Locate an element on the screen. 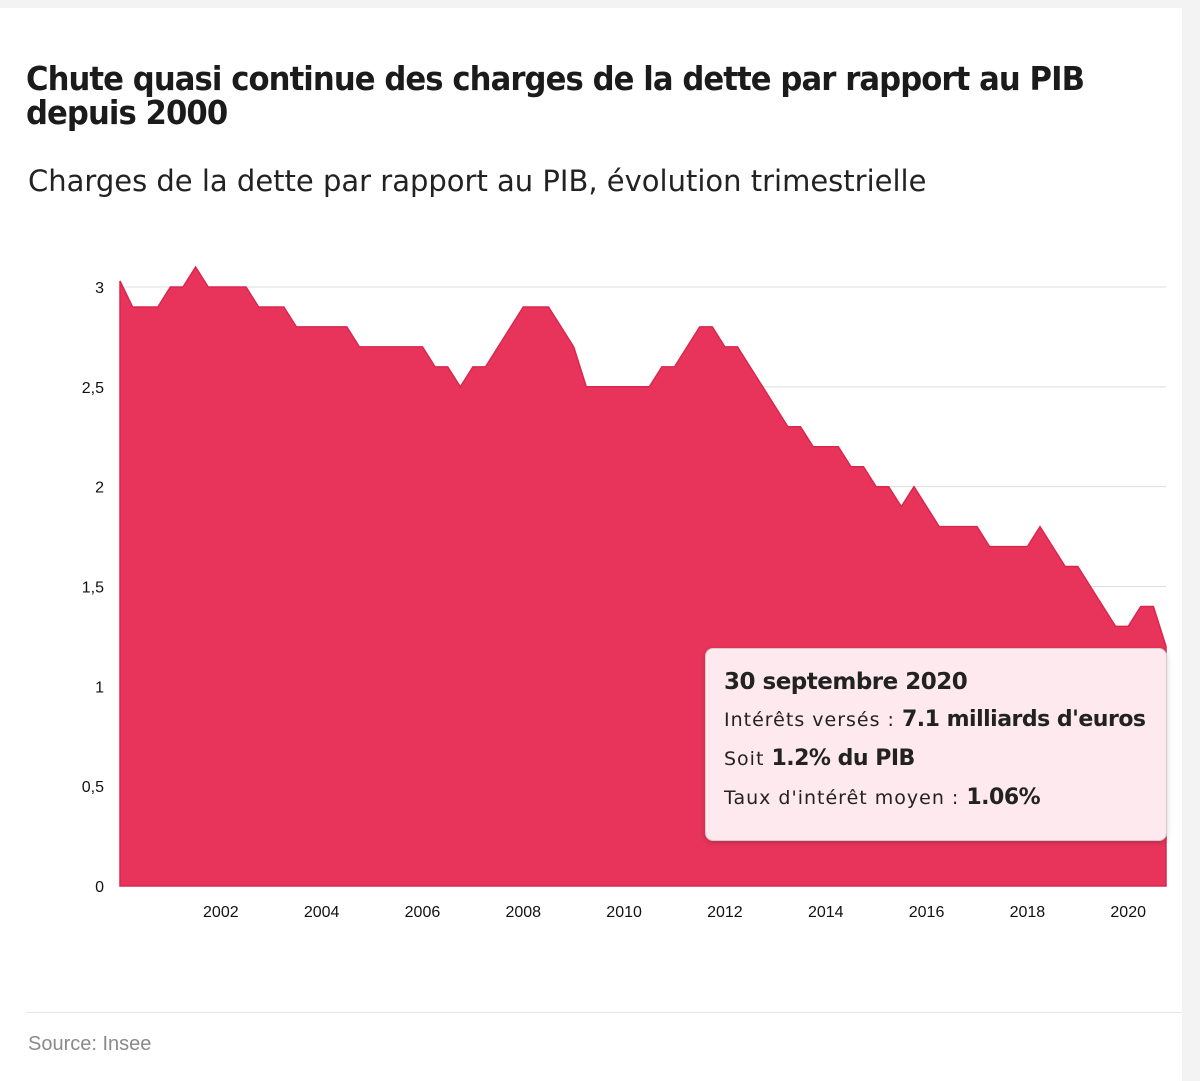  tooltip-interest-line: Intérêts versés : 7.1 milliards d'euros is located at coordinates (945, 719).